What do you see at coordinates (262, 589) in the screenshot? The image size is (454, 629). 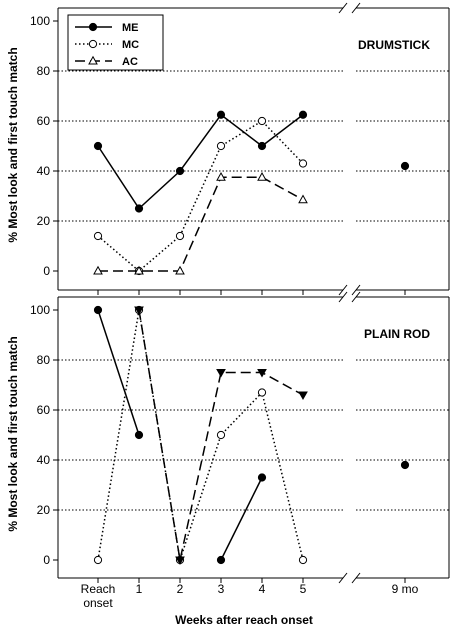 I see `x-tick-label: 4` at bounding box center [262, 589].